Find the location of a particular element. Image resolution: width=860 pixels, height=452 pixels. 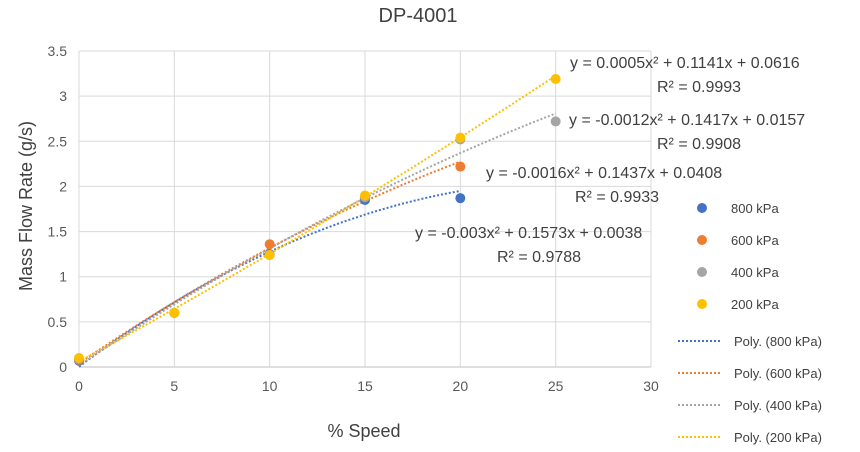

x-tick-label: 20 is located at coordinates (461, 386).